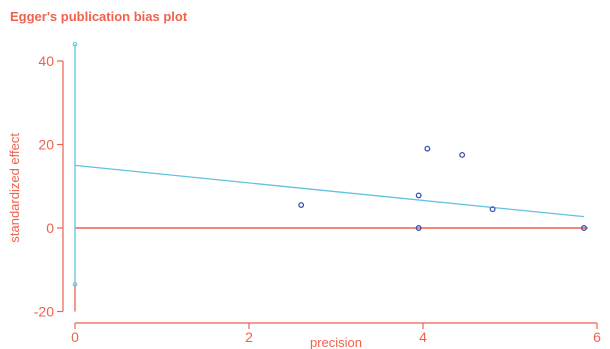 This screenshot has height=349, width=610. What do you see at coordinates (14, 188) in the screenshot?
I see `y-axis-label: standardized effect` at bounding box center [14, 188].